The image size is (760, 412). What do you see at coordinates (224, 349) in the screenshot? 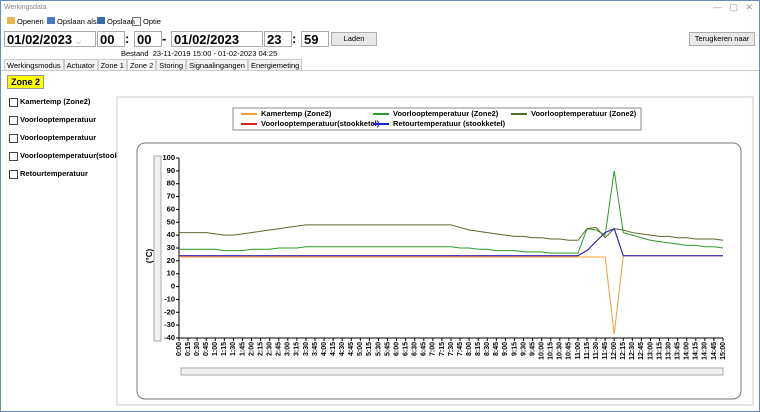
I see `x-tick-label: 1:15` at bounding box center [224, 349].